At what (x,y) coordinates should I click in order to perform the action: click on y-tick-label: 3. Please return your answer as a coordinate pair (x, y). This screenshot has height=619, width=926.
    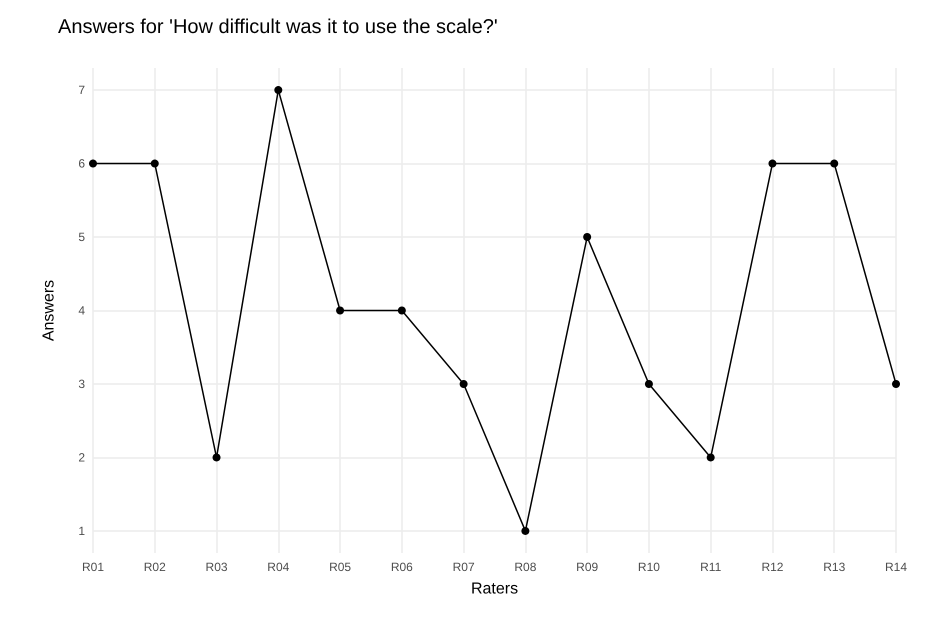
    Looking at the image, I should click on (82, 383).